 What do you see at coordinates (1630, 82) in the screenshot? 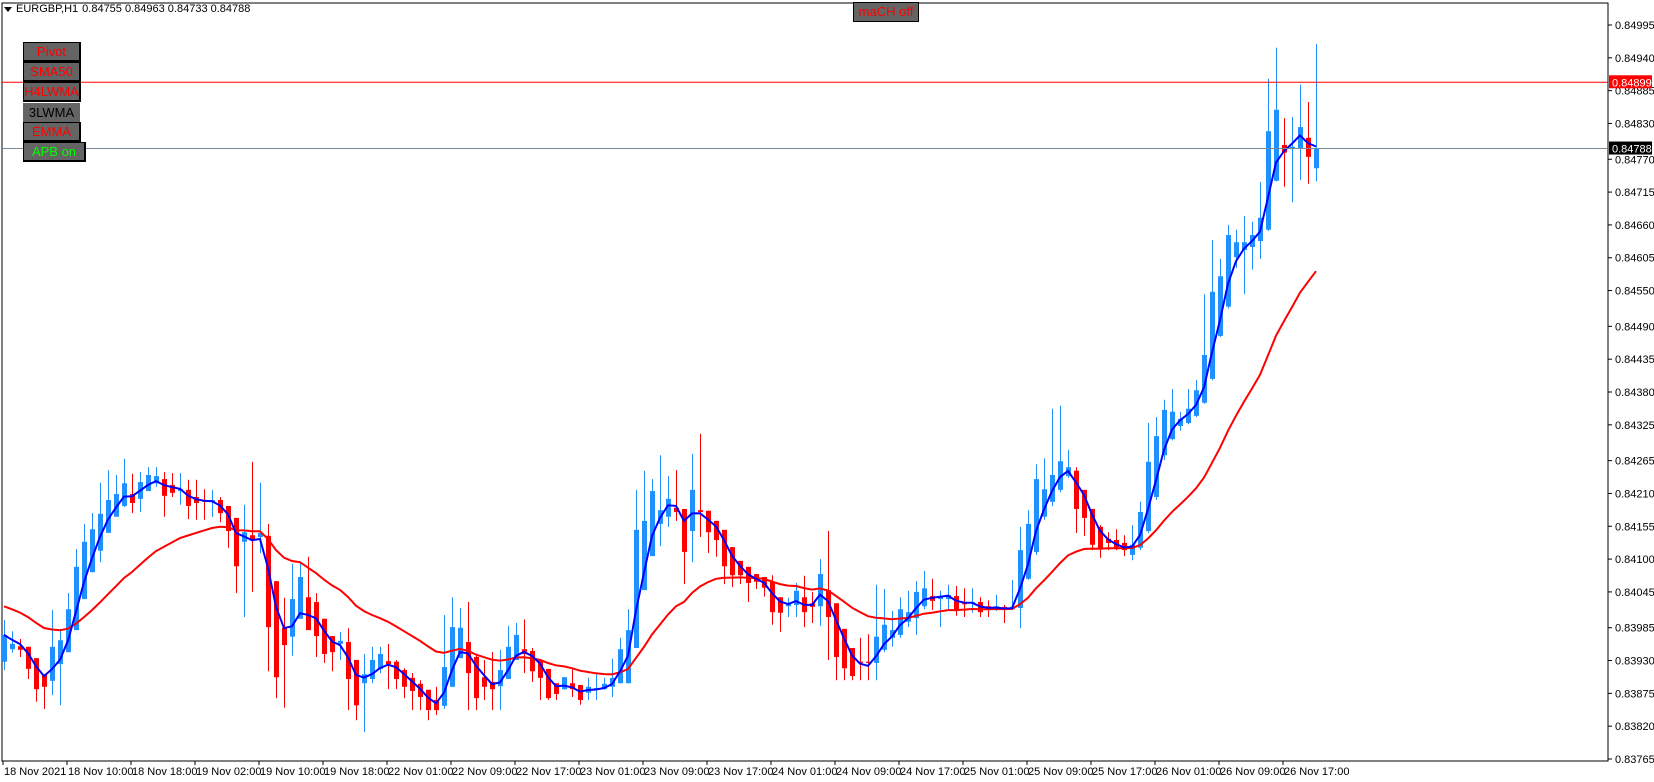
I see `level-price-label-box` at bounding box center [1630, 82].